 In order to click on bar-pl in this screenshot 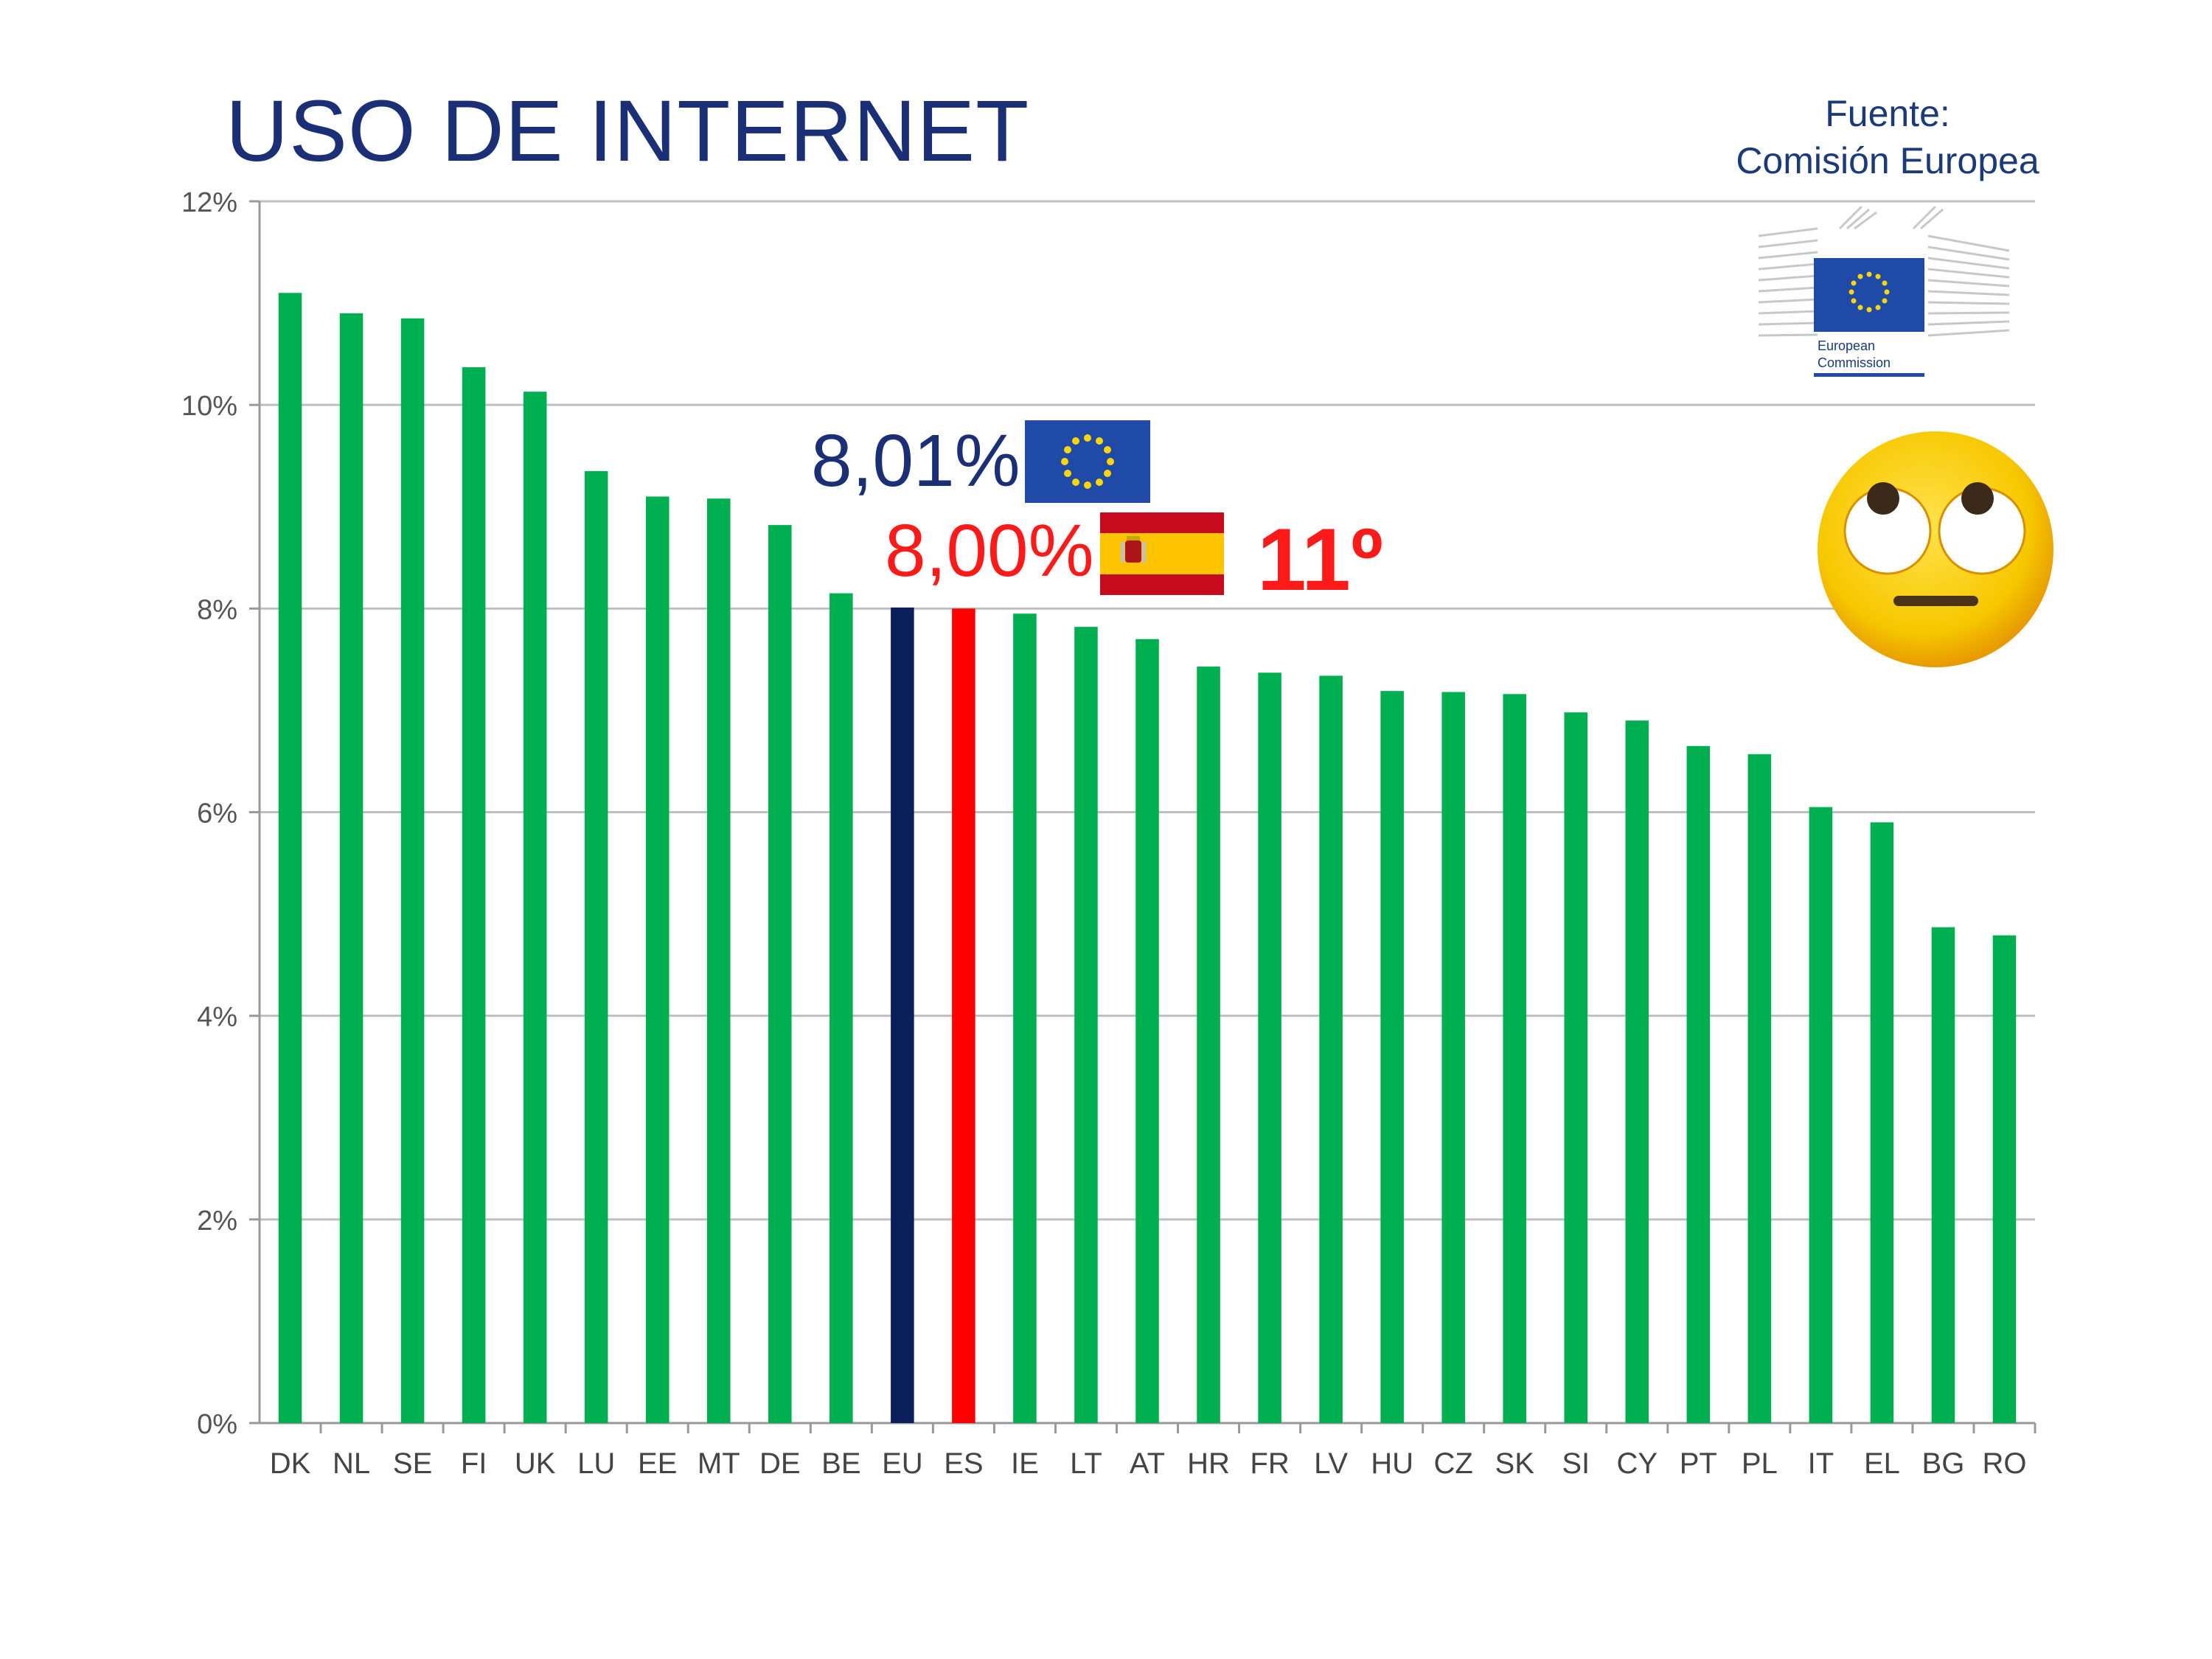, I will do `click(1759, 1088)`.